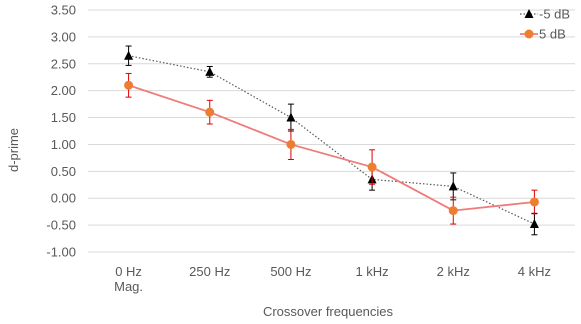  Describe the element at coordinates (534, 271) in the screenshot. I see `x-tick-label: 4 kHz` at that location.